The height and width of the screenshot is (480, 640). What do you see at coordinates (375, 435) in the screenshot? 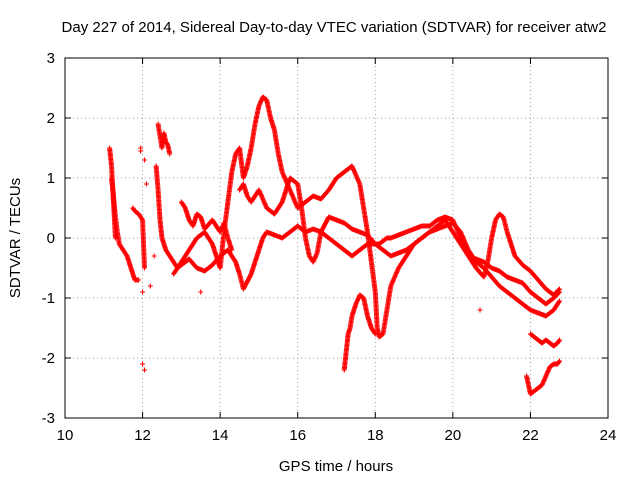
I see `x-tick-label: 18` at bounding box center [375, 435].